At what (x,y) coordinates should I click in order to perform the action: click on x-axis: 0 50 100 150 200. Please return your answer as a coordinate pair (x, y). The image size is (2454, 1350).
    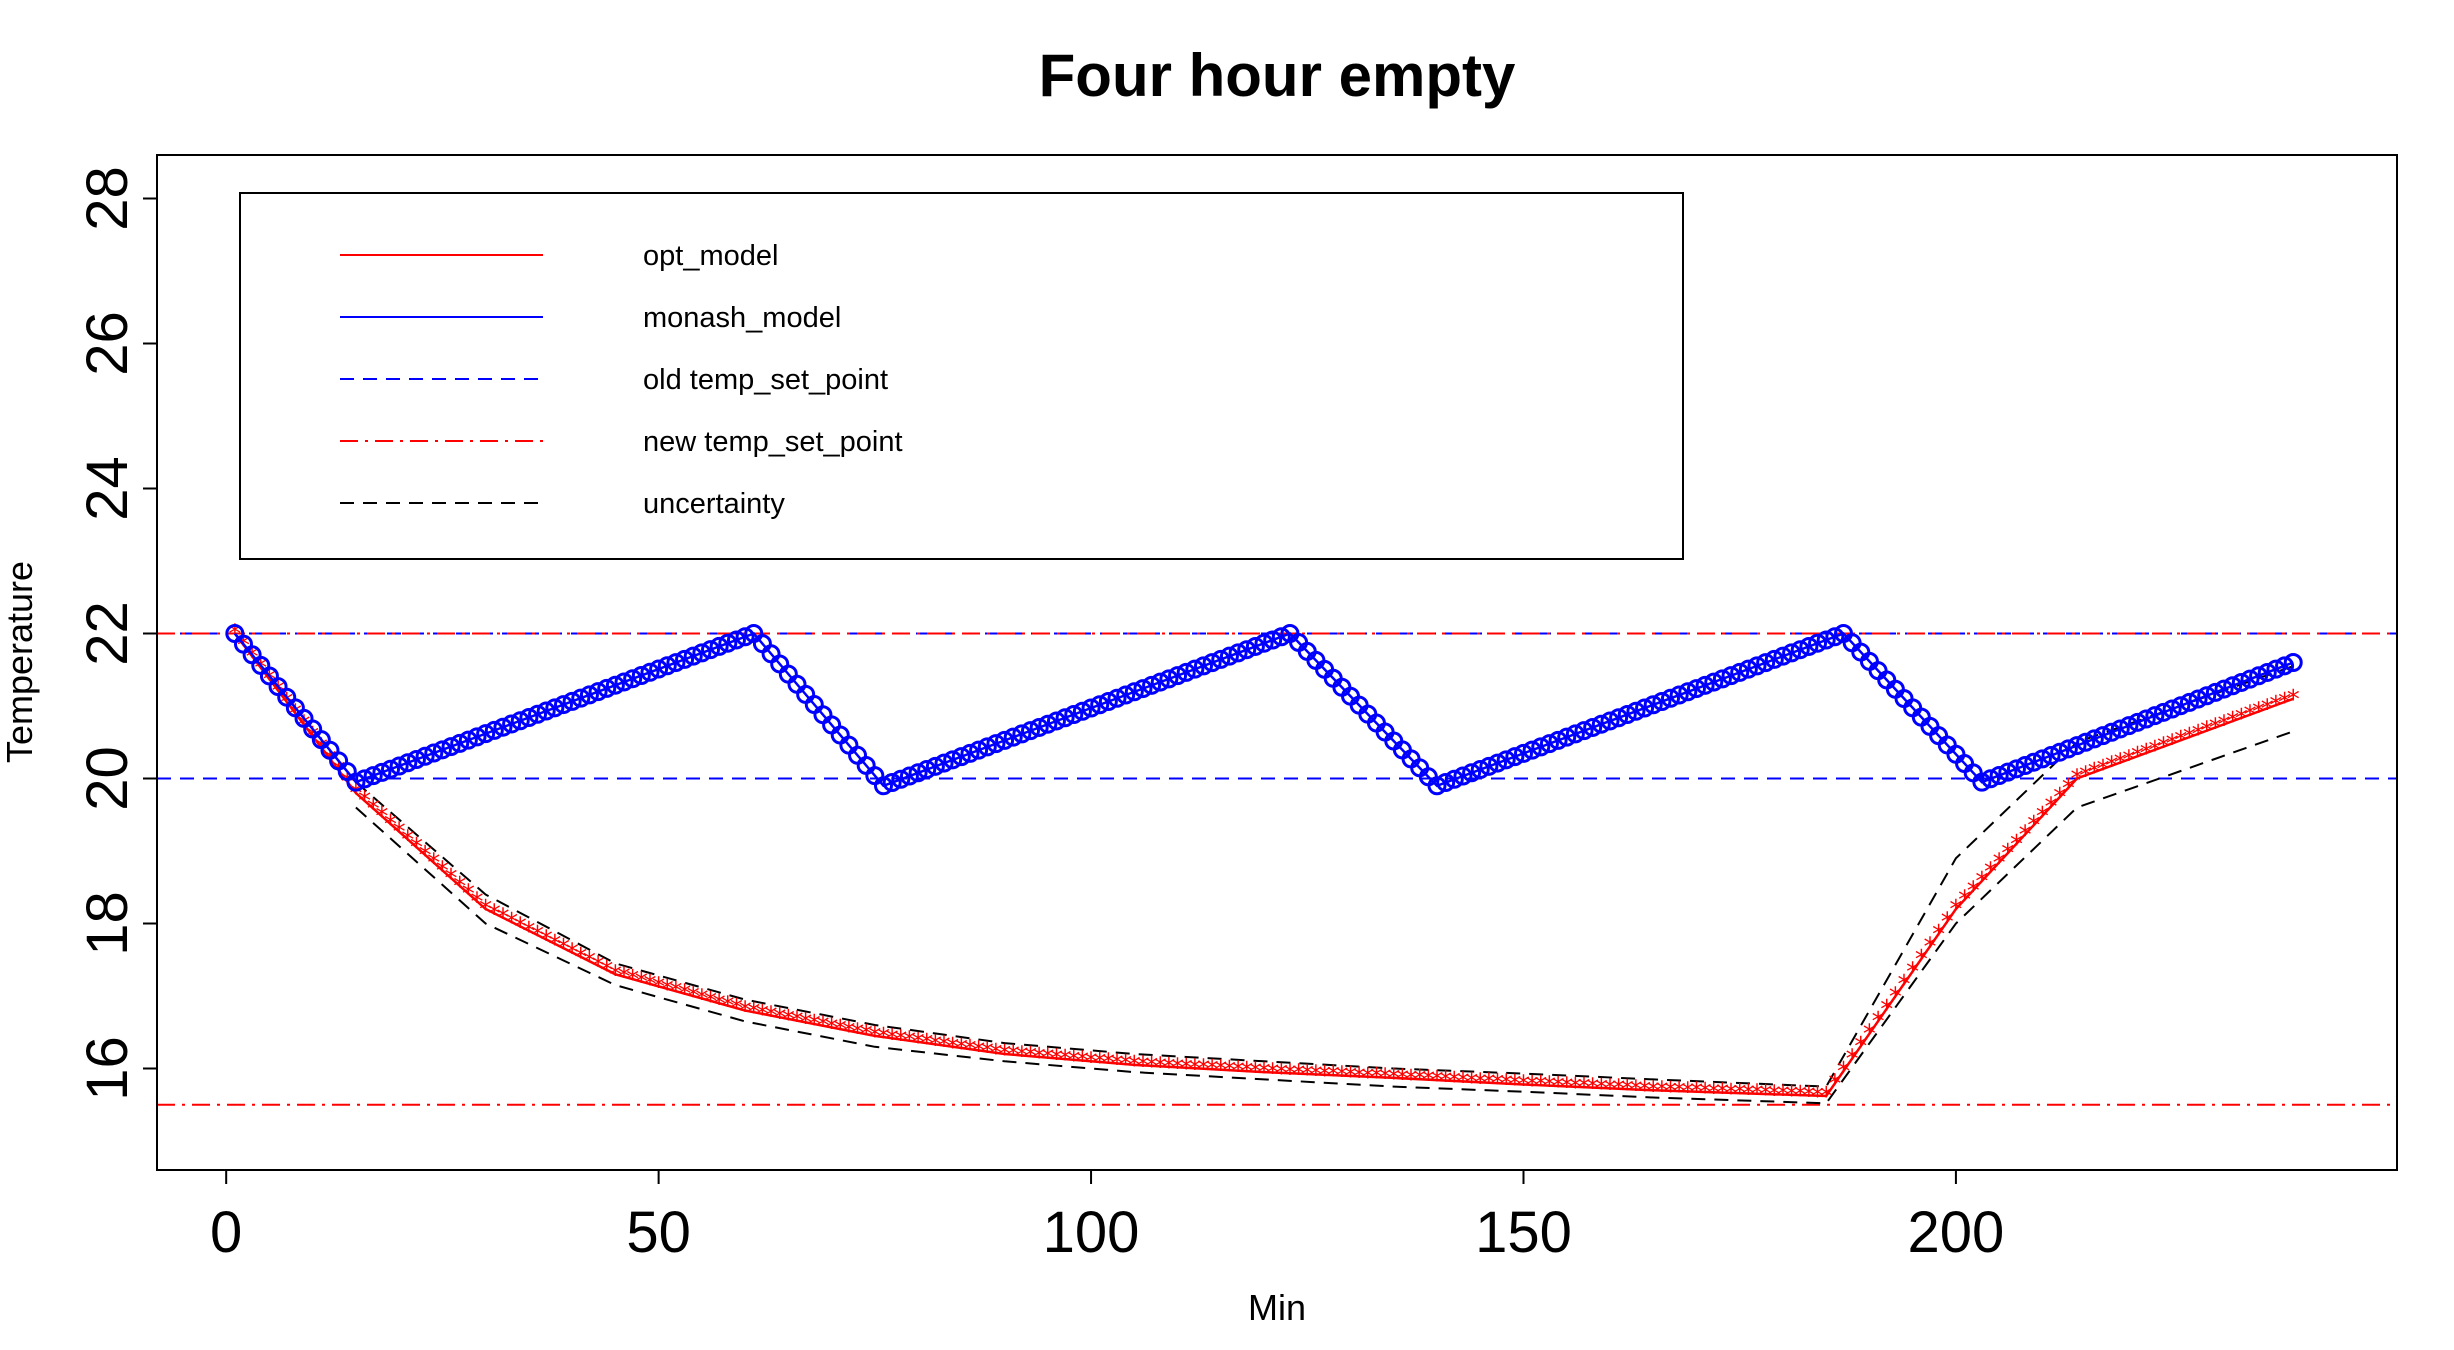
    Looking at the image, I should click on (1107, 1217).